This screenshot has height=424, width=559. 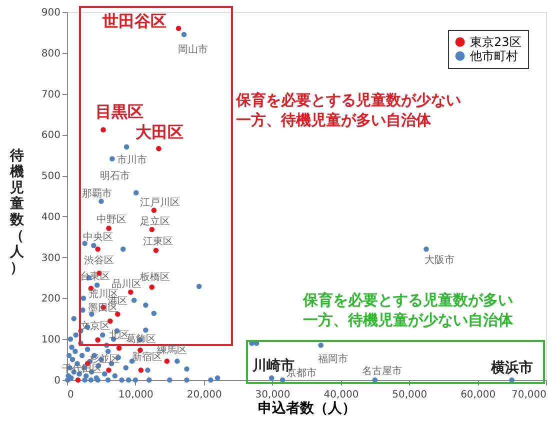 I want to click on annotation: 市川市, so click(x=132, y=160).